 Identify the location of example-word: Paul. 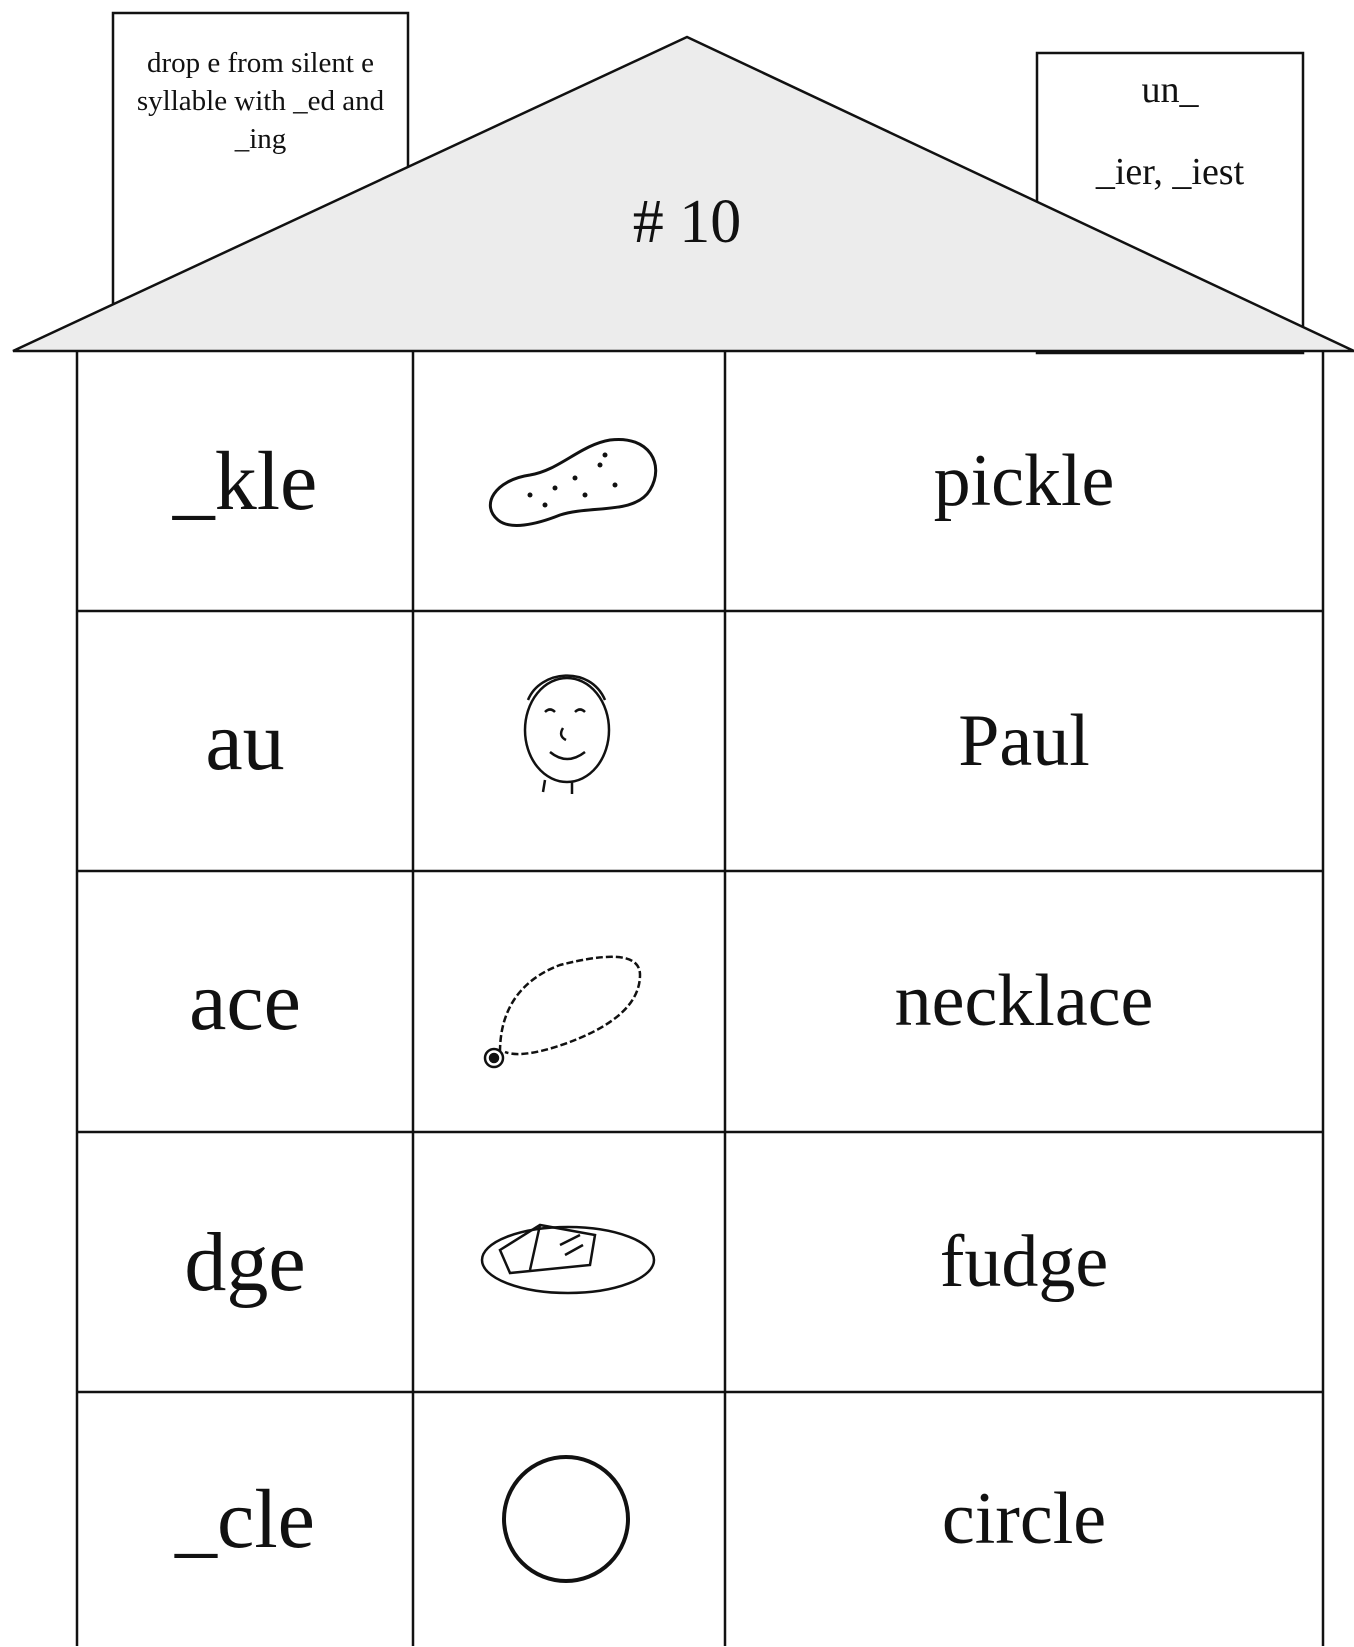
(1024, 740).